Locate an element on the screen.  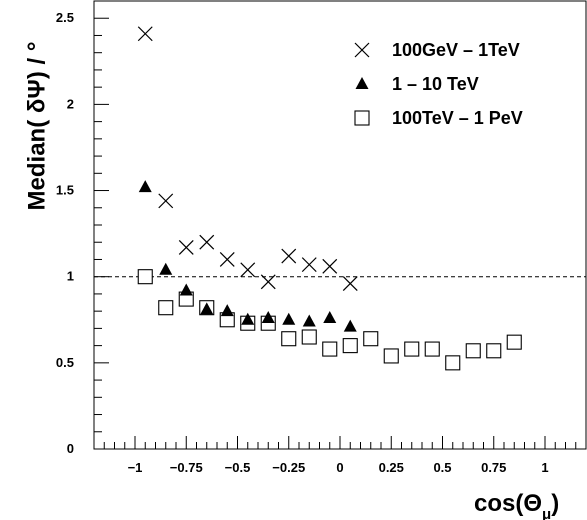
legend-item: 100GeV – 1TeV is located at coordinates (437, 50).